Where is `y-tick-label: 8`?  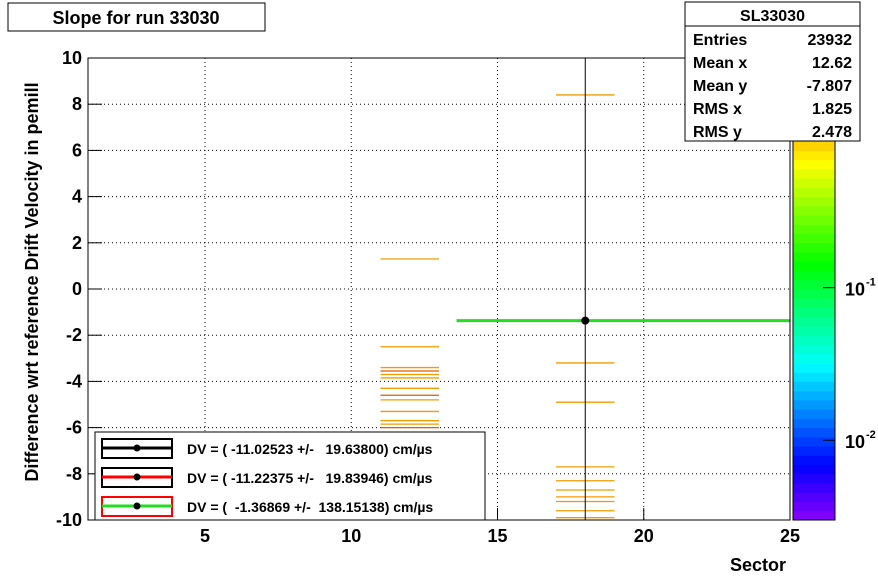
y-tick-label: 8 is located at coordinates (77, 104).